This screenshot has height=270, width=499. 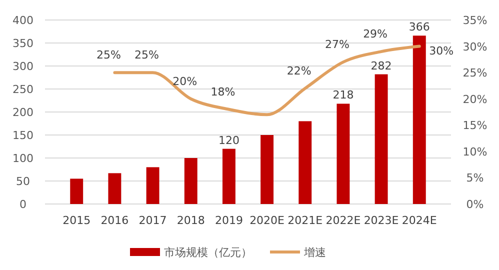 What do you see at coordinates (152, 220) in the screenshot?
I see `x-tick-label: 2017` at bounding box center [152, 220].